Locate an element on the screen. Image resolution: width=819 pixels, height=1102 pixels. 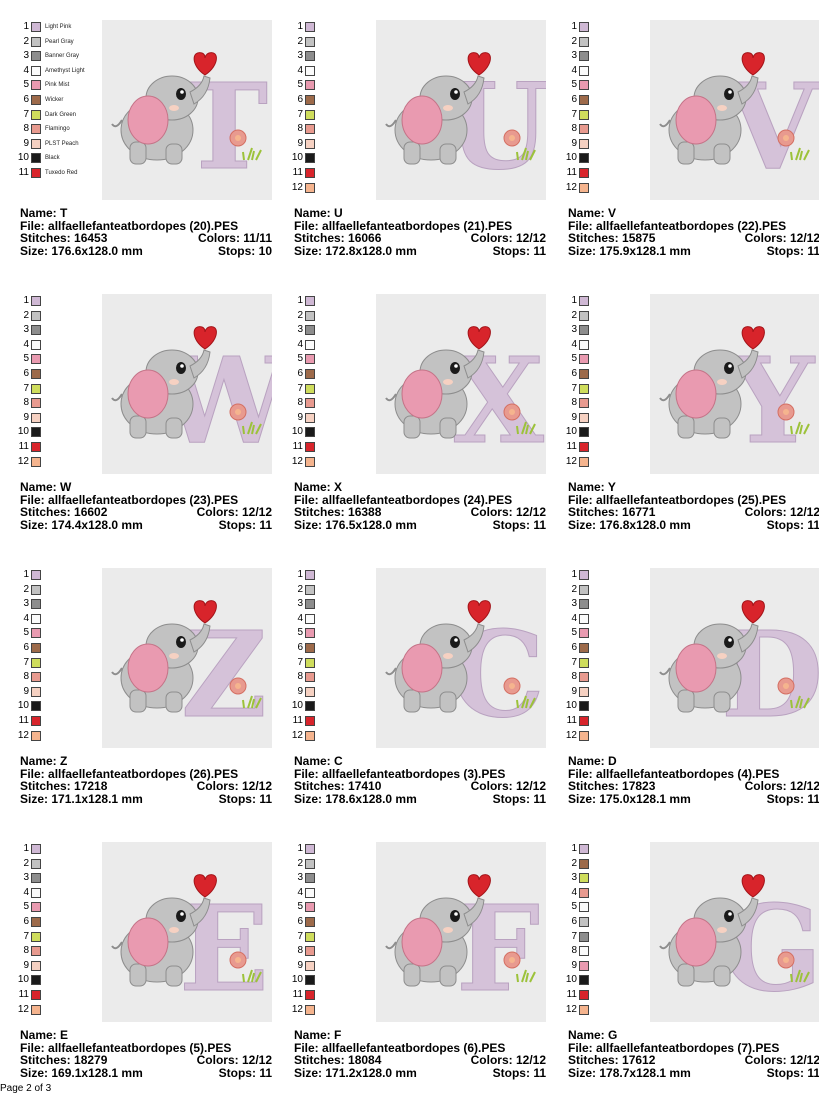
swatch-row: 7 is located at coordinates (25, 389).